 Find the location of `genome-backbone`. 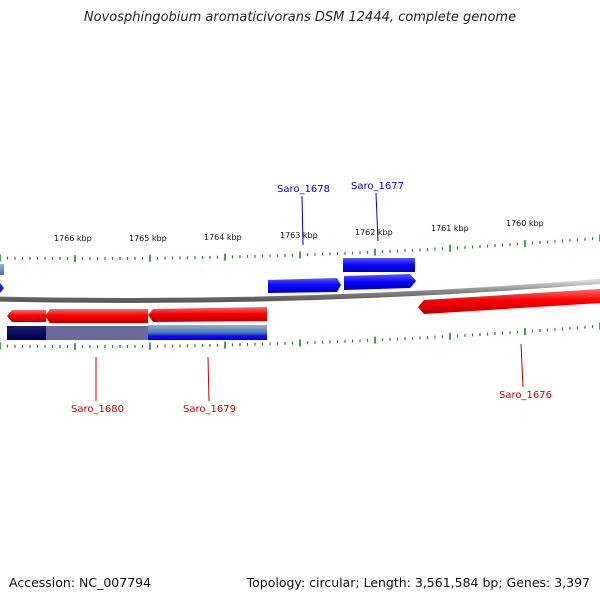

genome-backbone is located at coordinates (300, 291).